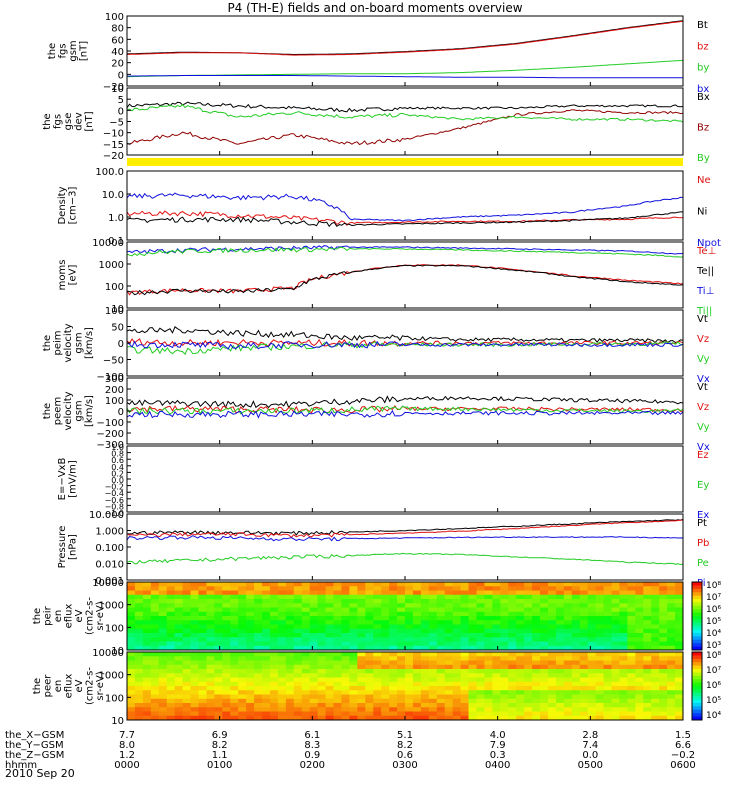 This screenshot has height=800, width=750. I want to click on x-row-value: 0500, so click(590, 765).